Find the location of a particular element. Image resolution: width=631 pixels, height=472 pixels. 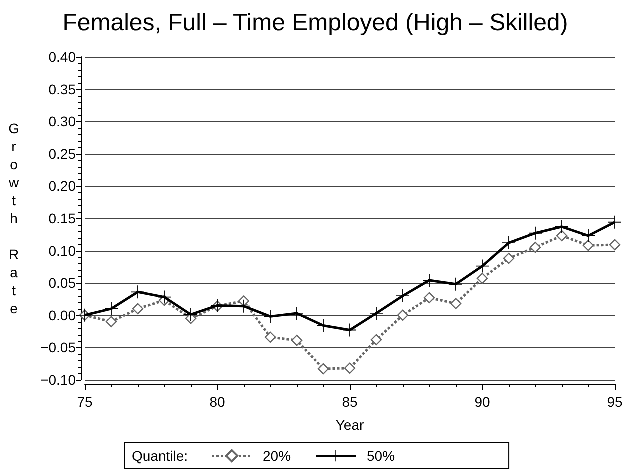

y-tick-label: 0.15 is located at coordinates (62, 218).